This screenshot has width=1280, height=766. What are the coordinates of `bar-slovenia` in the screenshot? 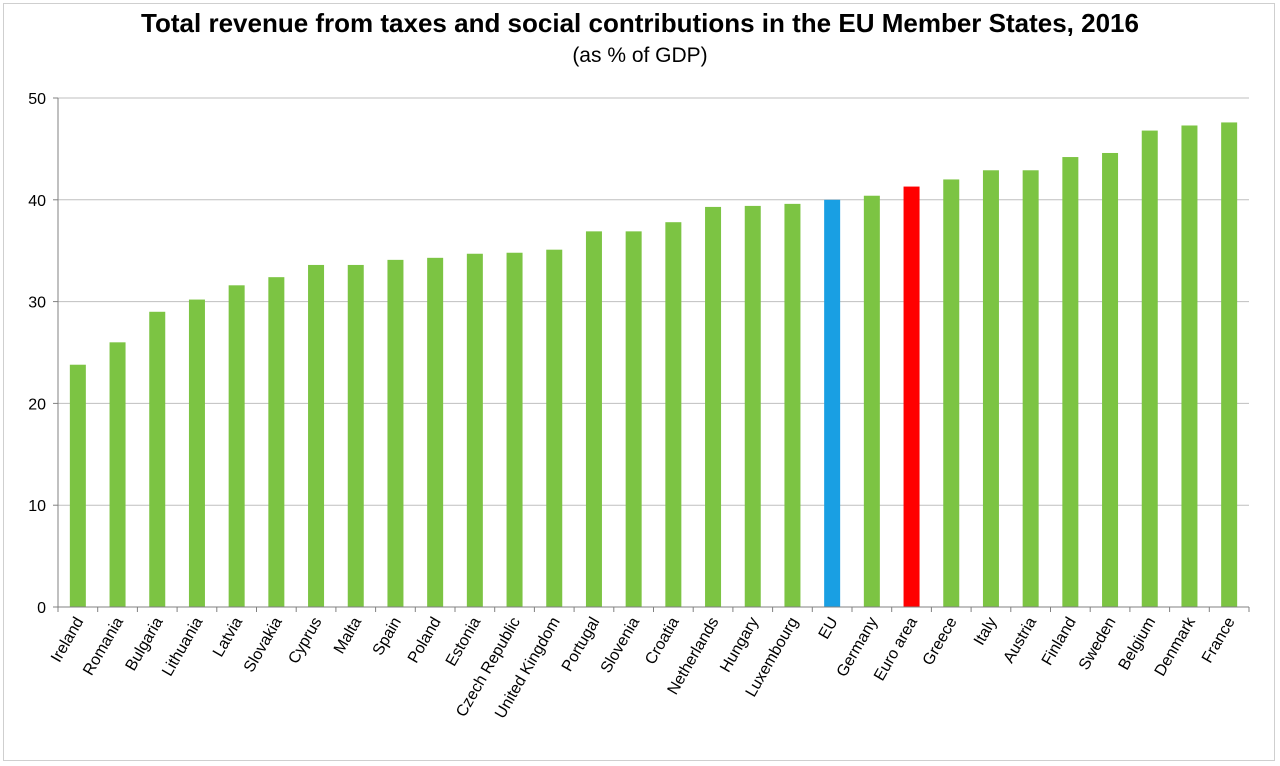 It's located at (633, 419).